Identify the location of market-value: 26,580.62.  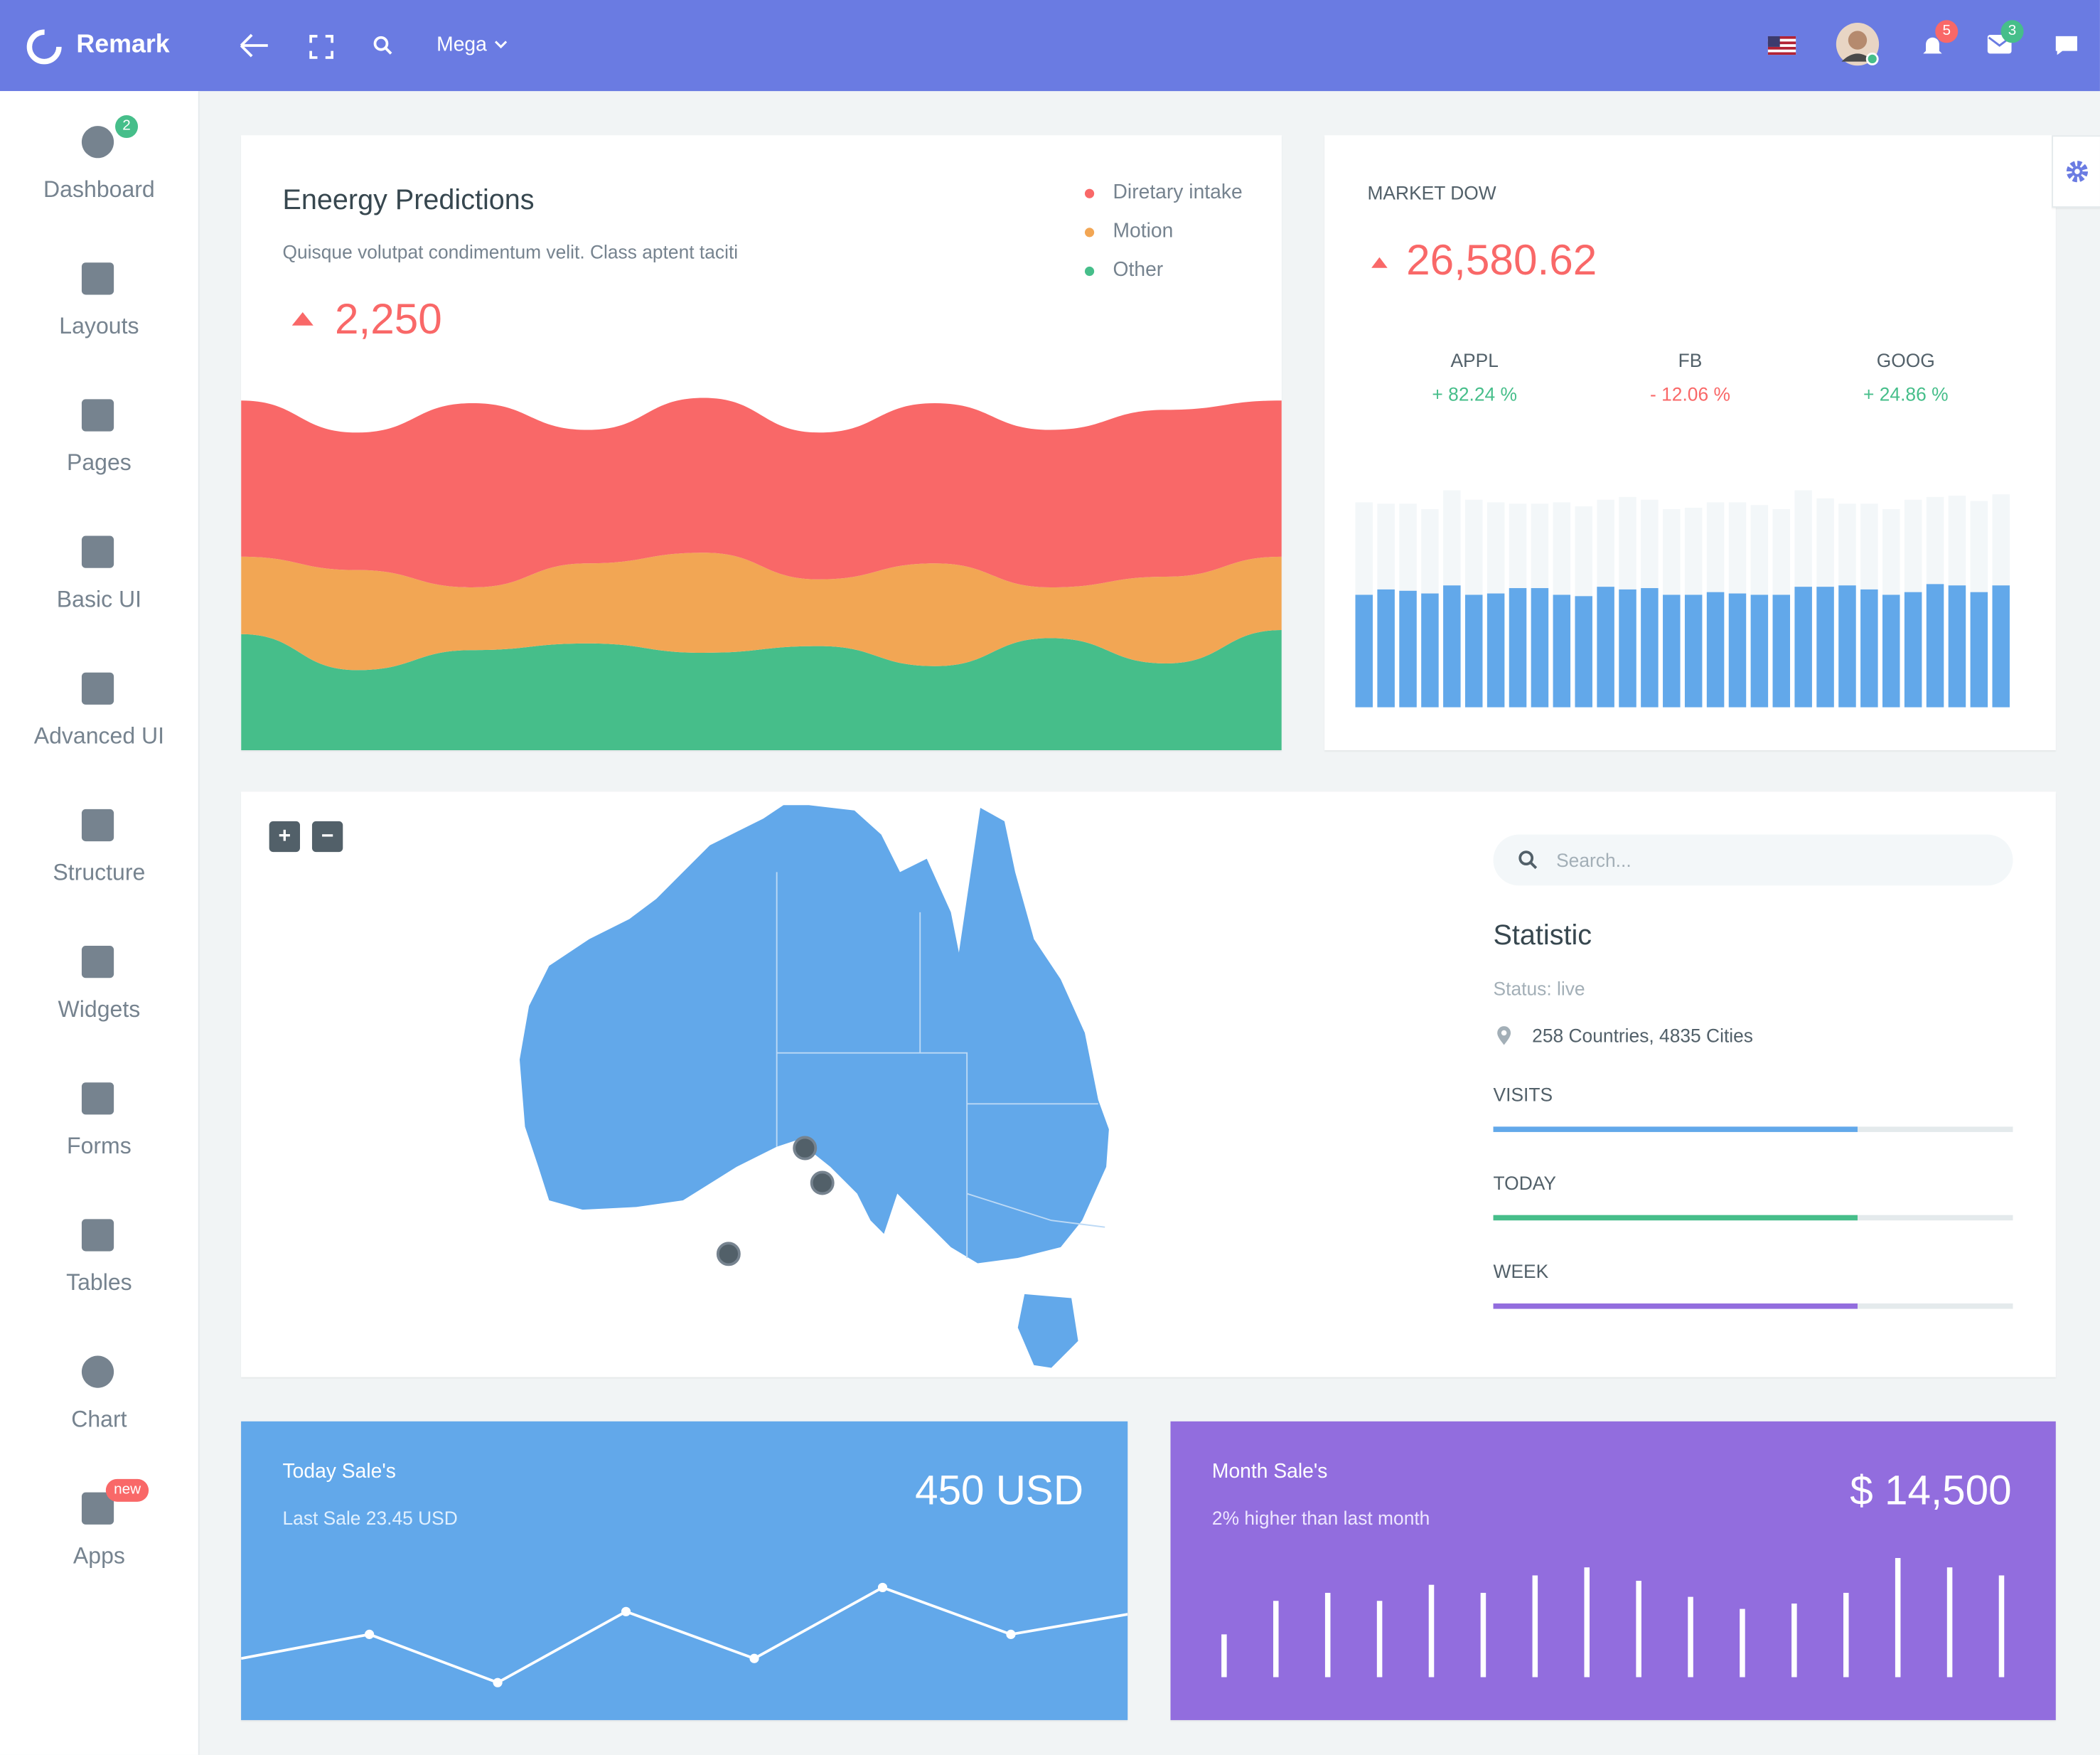
(1502, 259).